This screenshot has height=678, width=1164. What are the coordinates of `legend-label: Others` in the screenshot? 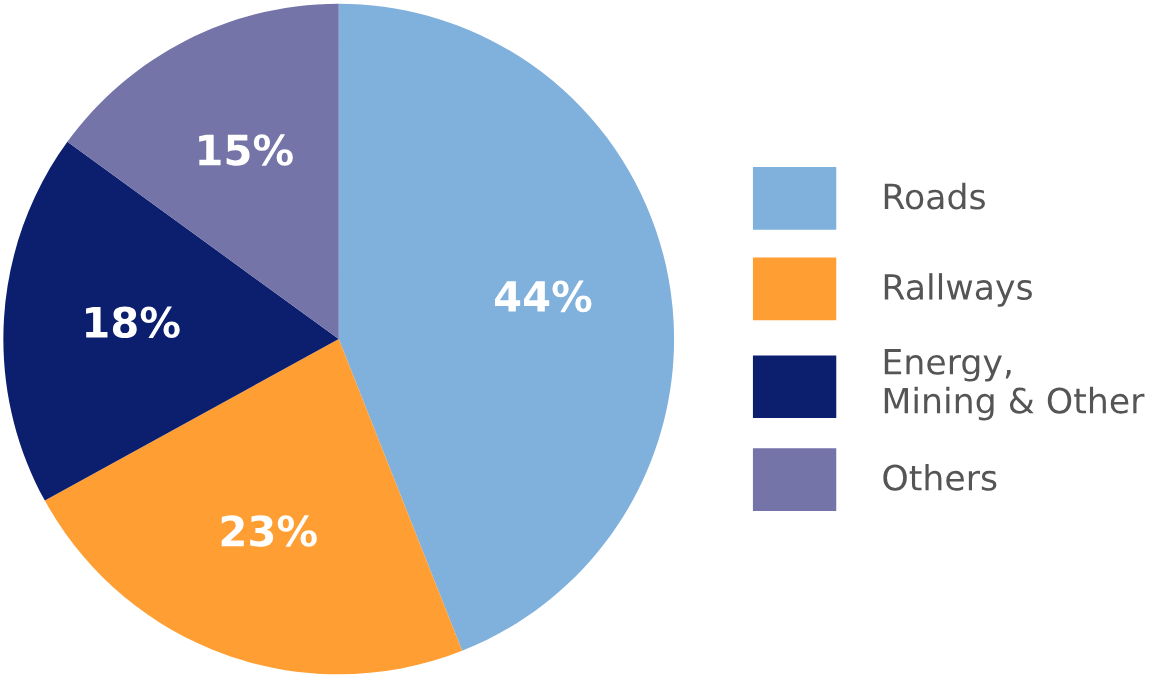 It's located at (940, 477).